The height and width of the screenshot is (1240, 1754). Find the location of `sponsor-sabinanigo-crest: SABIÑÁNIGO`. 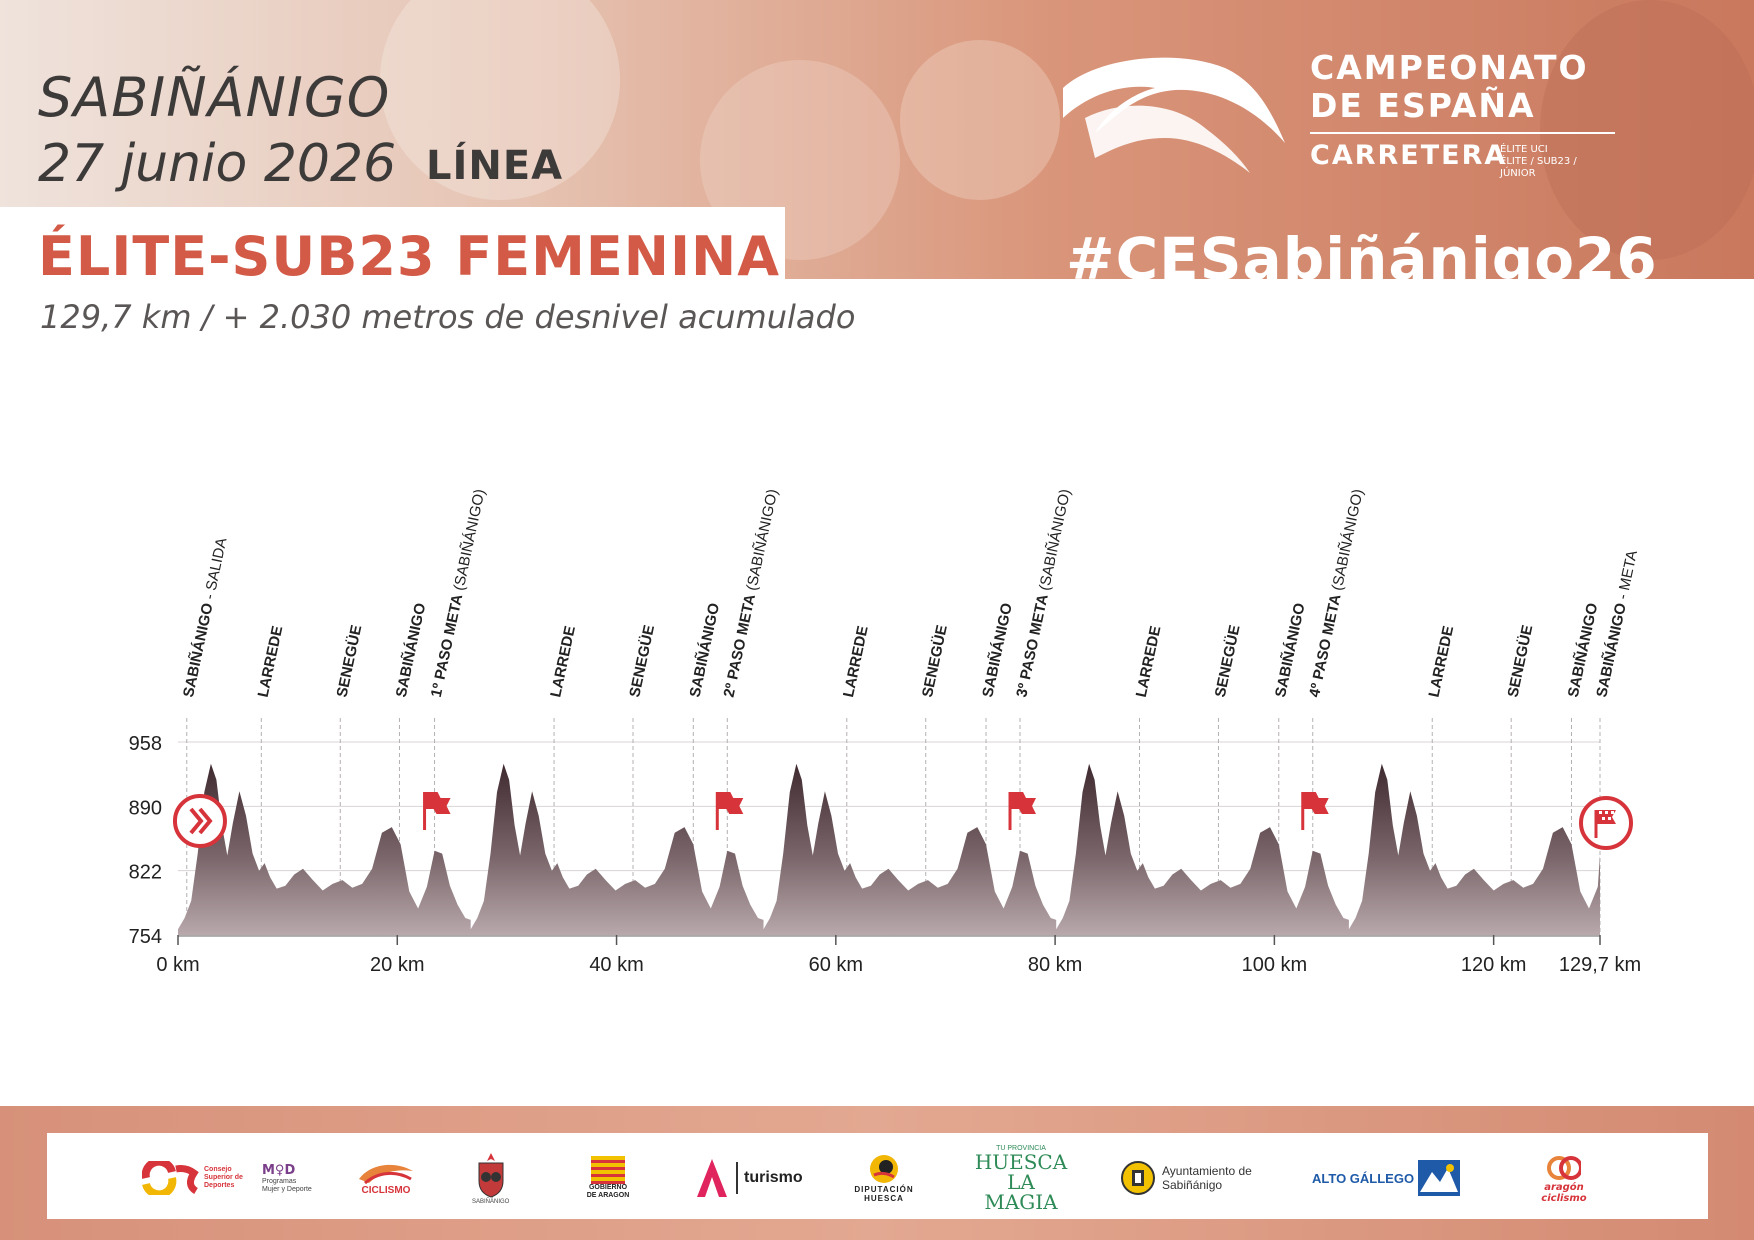

sponsor-sabinanigo-crest: SABIÑÁNIGO is located at coordinates (490, 1178).